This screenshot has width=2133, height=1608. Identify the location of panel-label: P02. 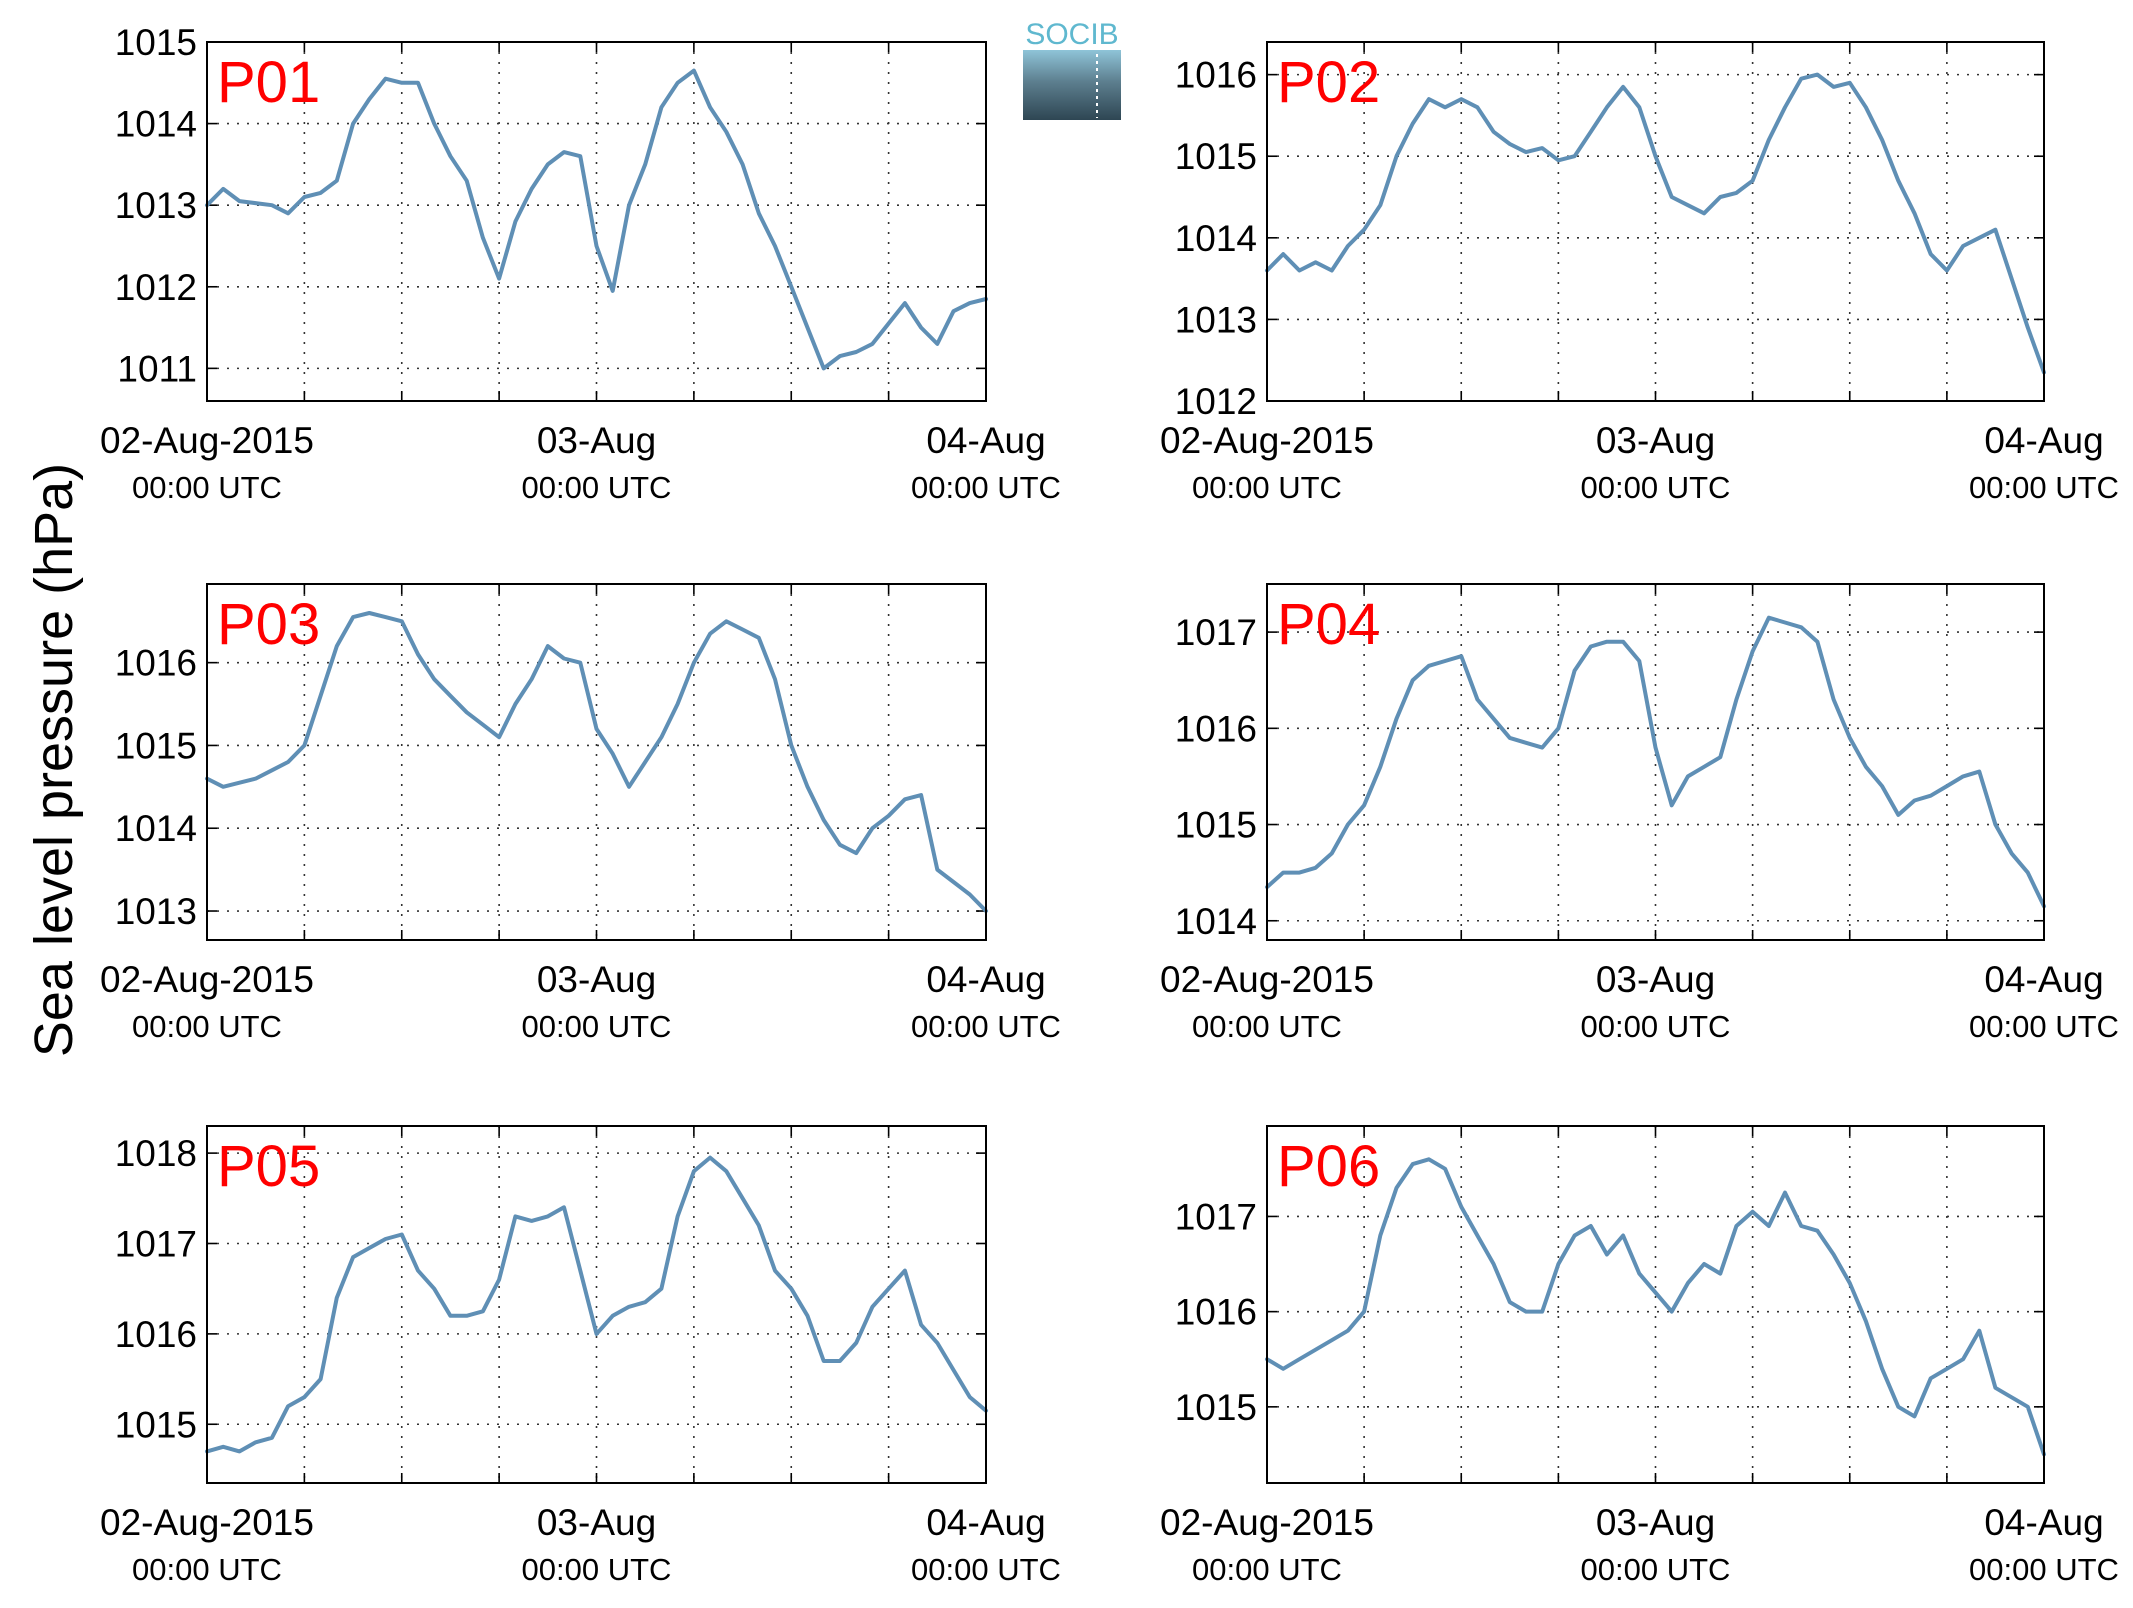
(1328, 82).